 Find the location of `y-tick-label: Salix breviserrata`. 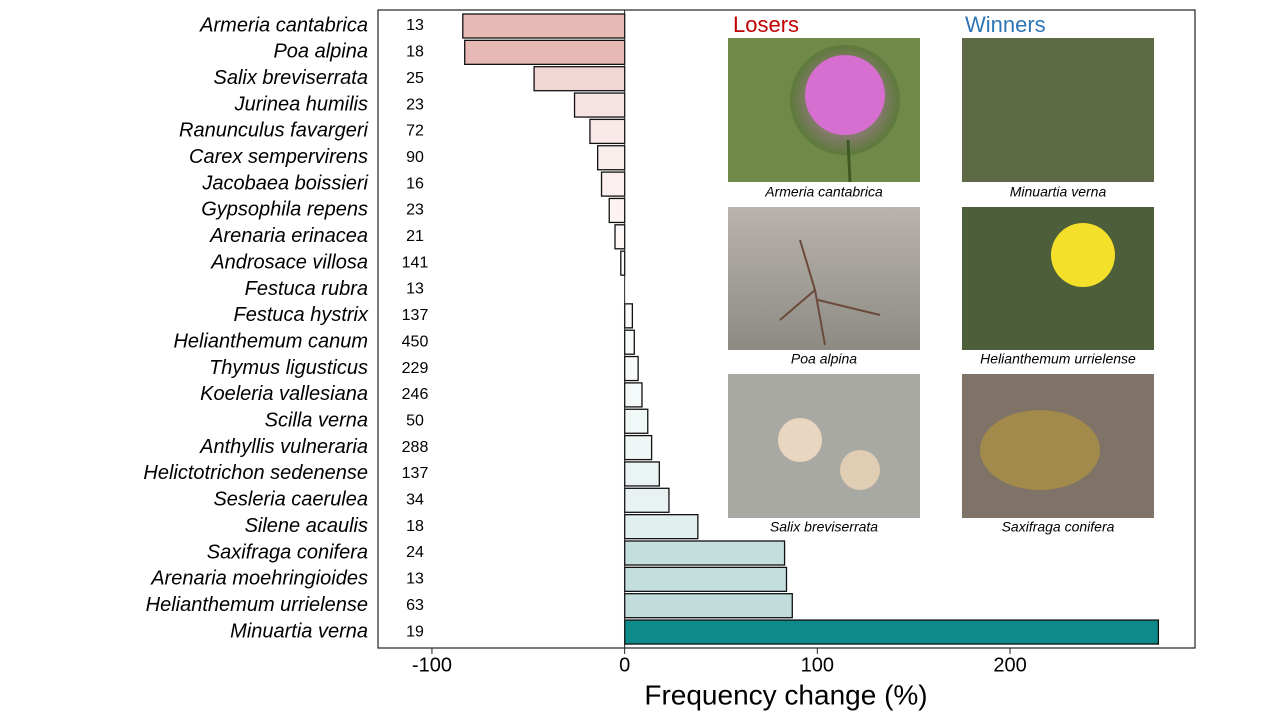

y-tick-label: Salix breviserrata is located at coordinates (290, 78).